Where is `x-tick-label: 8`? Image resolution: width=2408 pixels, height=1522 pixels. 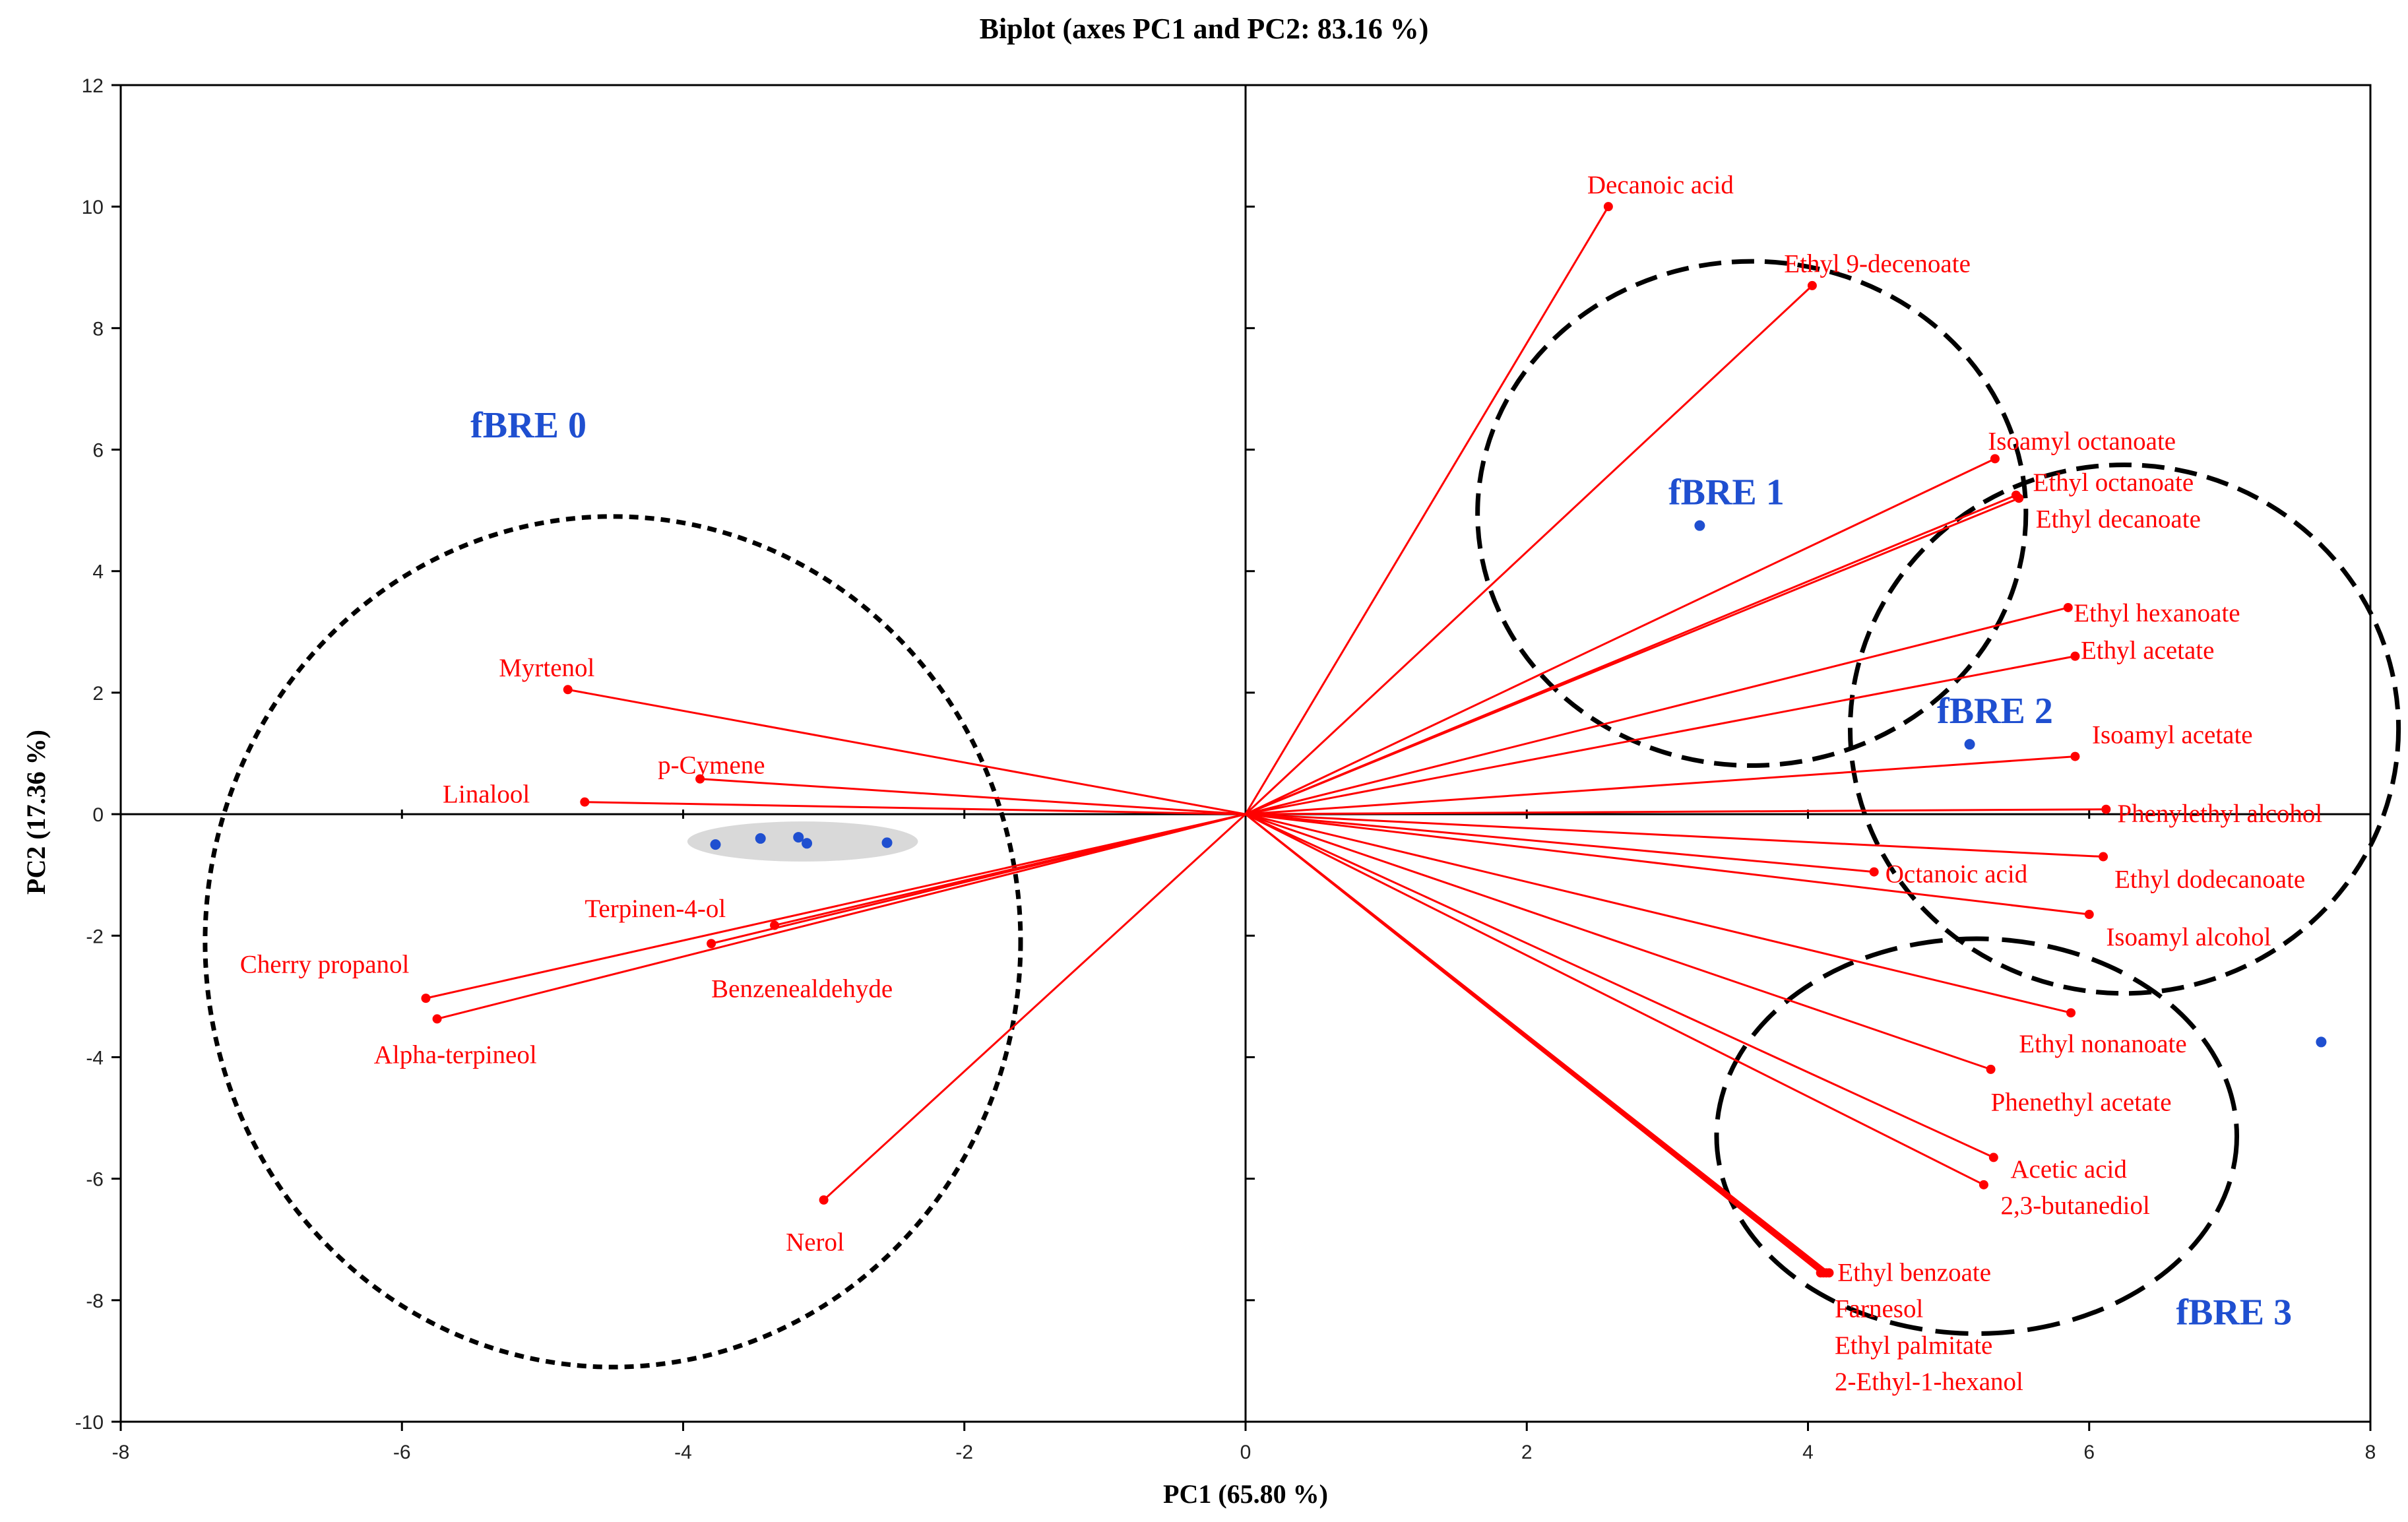
x-tick-label: 8 is located at coordinates (2370, 1452).